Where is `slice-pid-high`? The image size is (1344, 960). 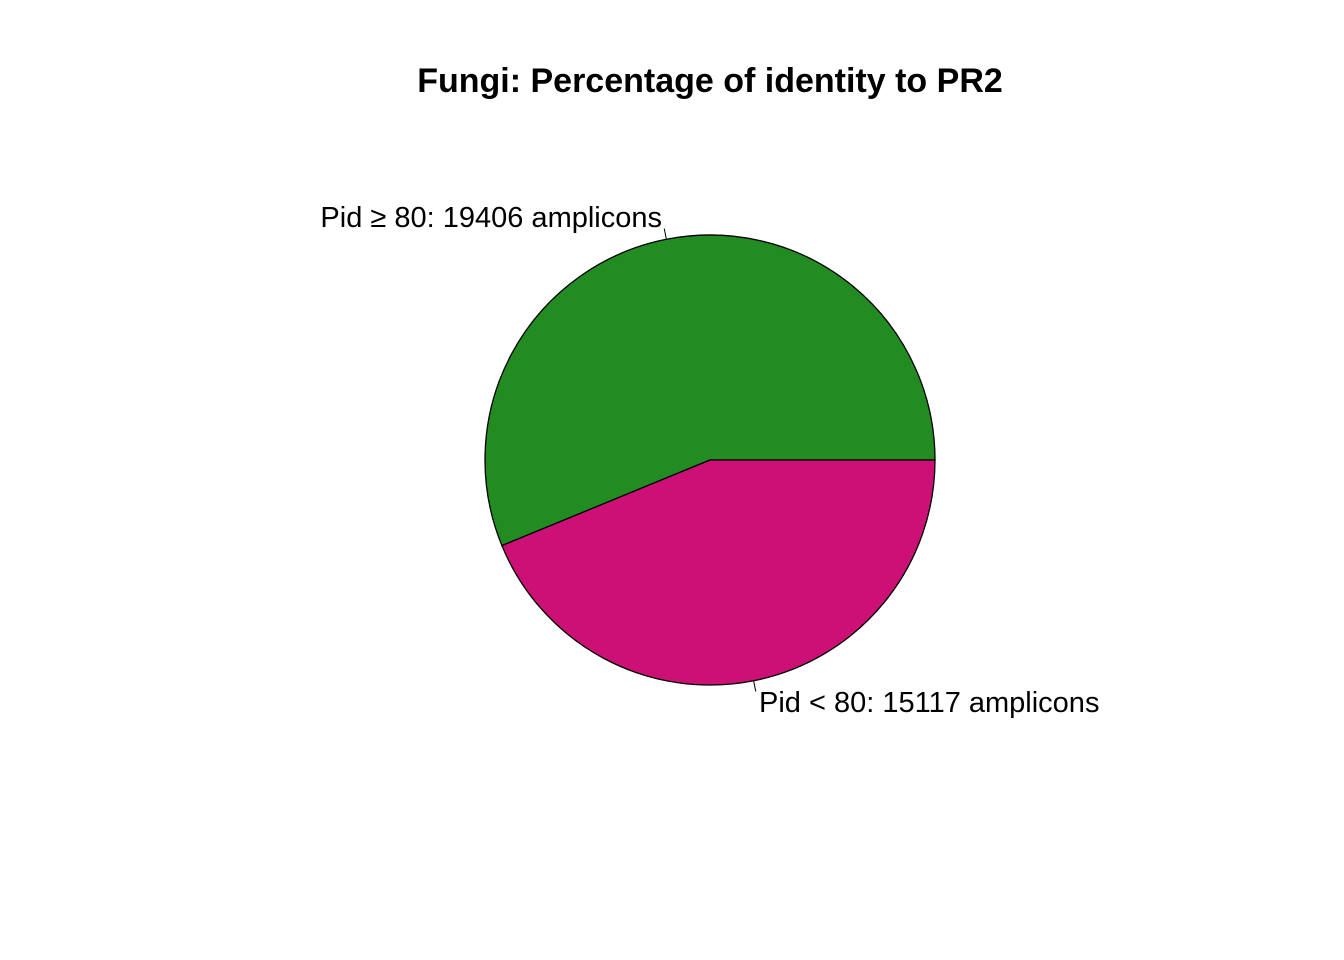
slice-pid-high is located at coordinates (710, 390).